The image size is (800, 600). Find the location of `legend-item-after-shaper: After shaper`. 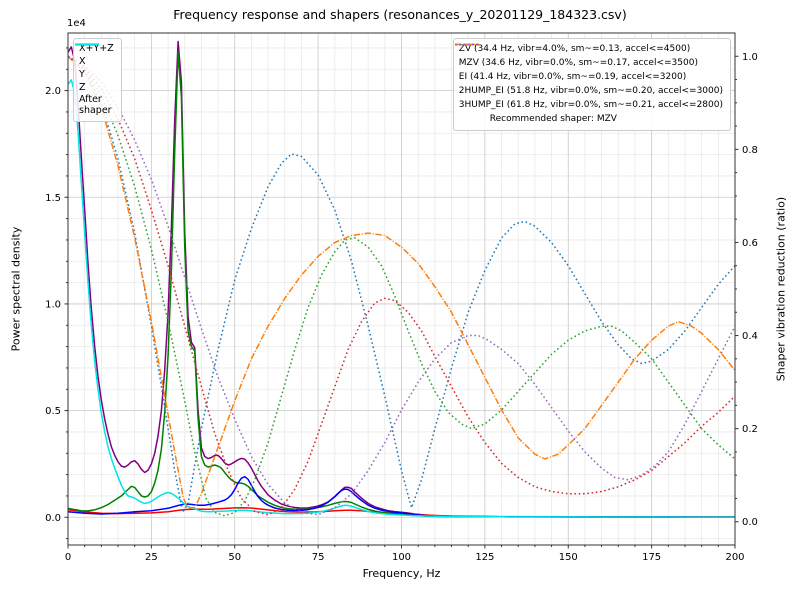

legend-item-after-shaper: After shaper is located at coordinates (94, 80).